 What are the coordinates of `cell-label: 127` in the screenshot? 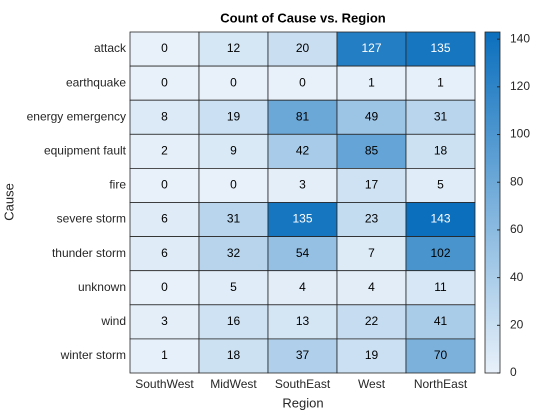 It's located at (371, 48).